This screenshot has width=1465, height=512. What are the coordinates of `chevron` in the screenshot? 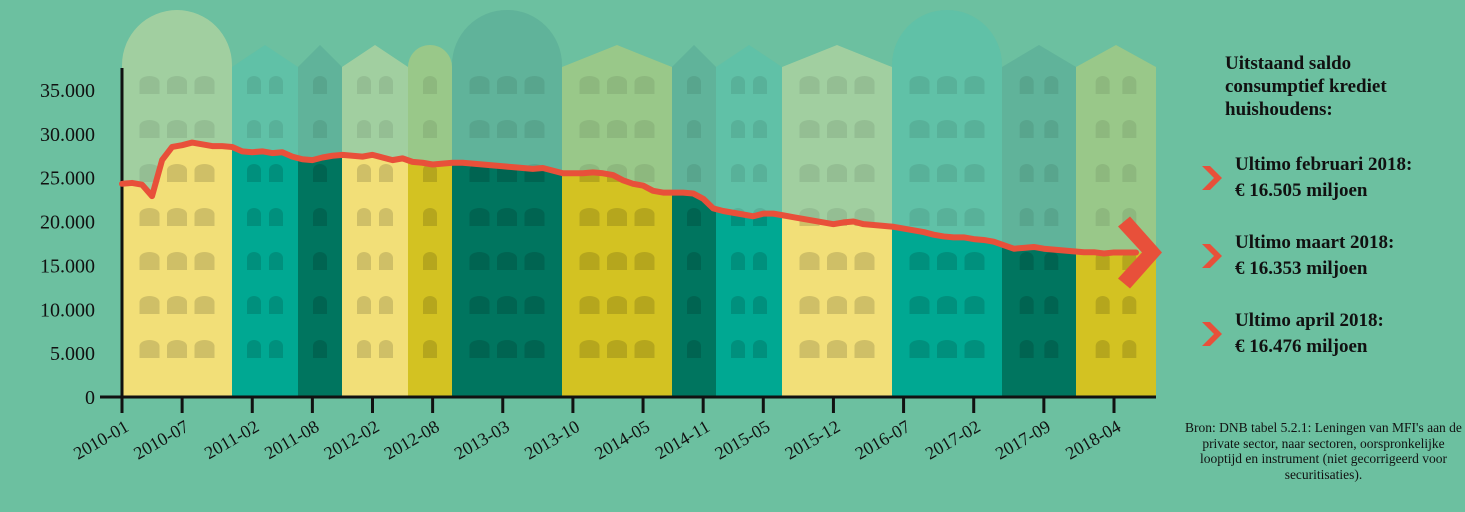 It's located at (1212, 178).